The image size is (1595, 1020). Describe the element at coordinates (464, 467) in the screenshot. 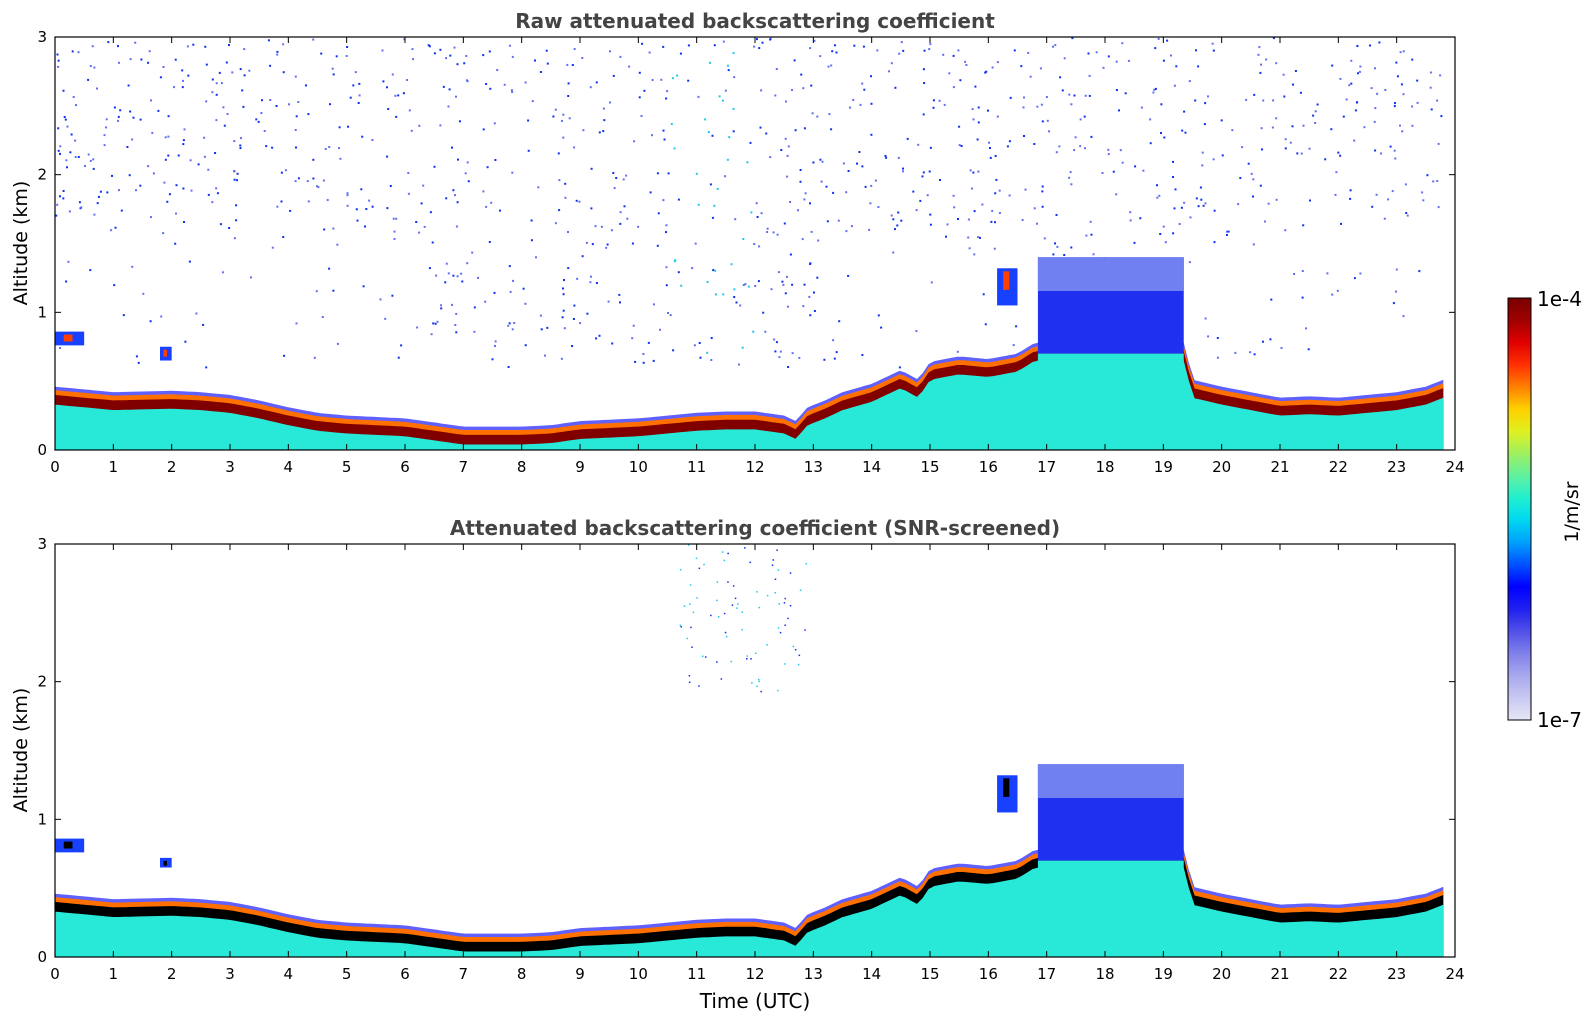

I see `x-tick-label: 7` at that location.